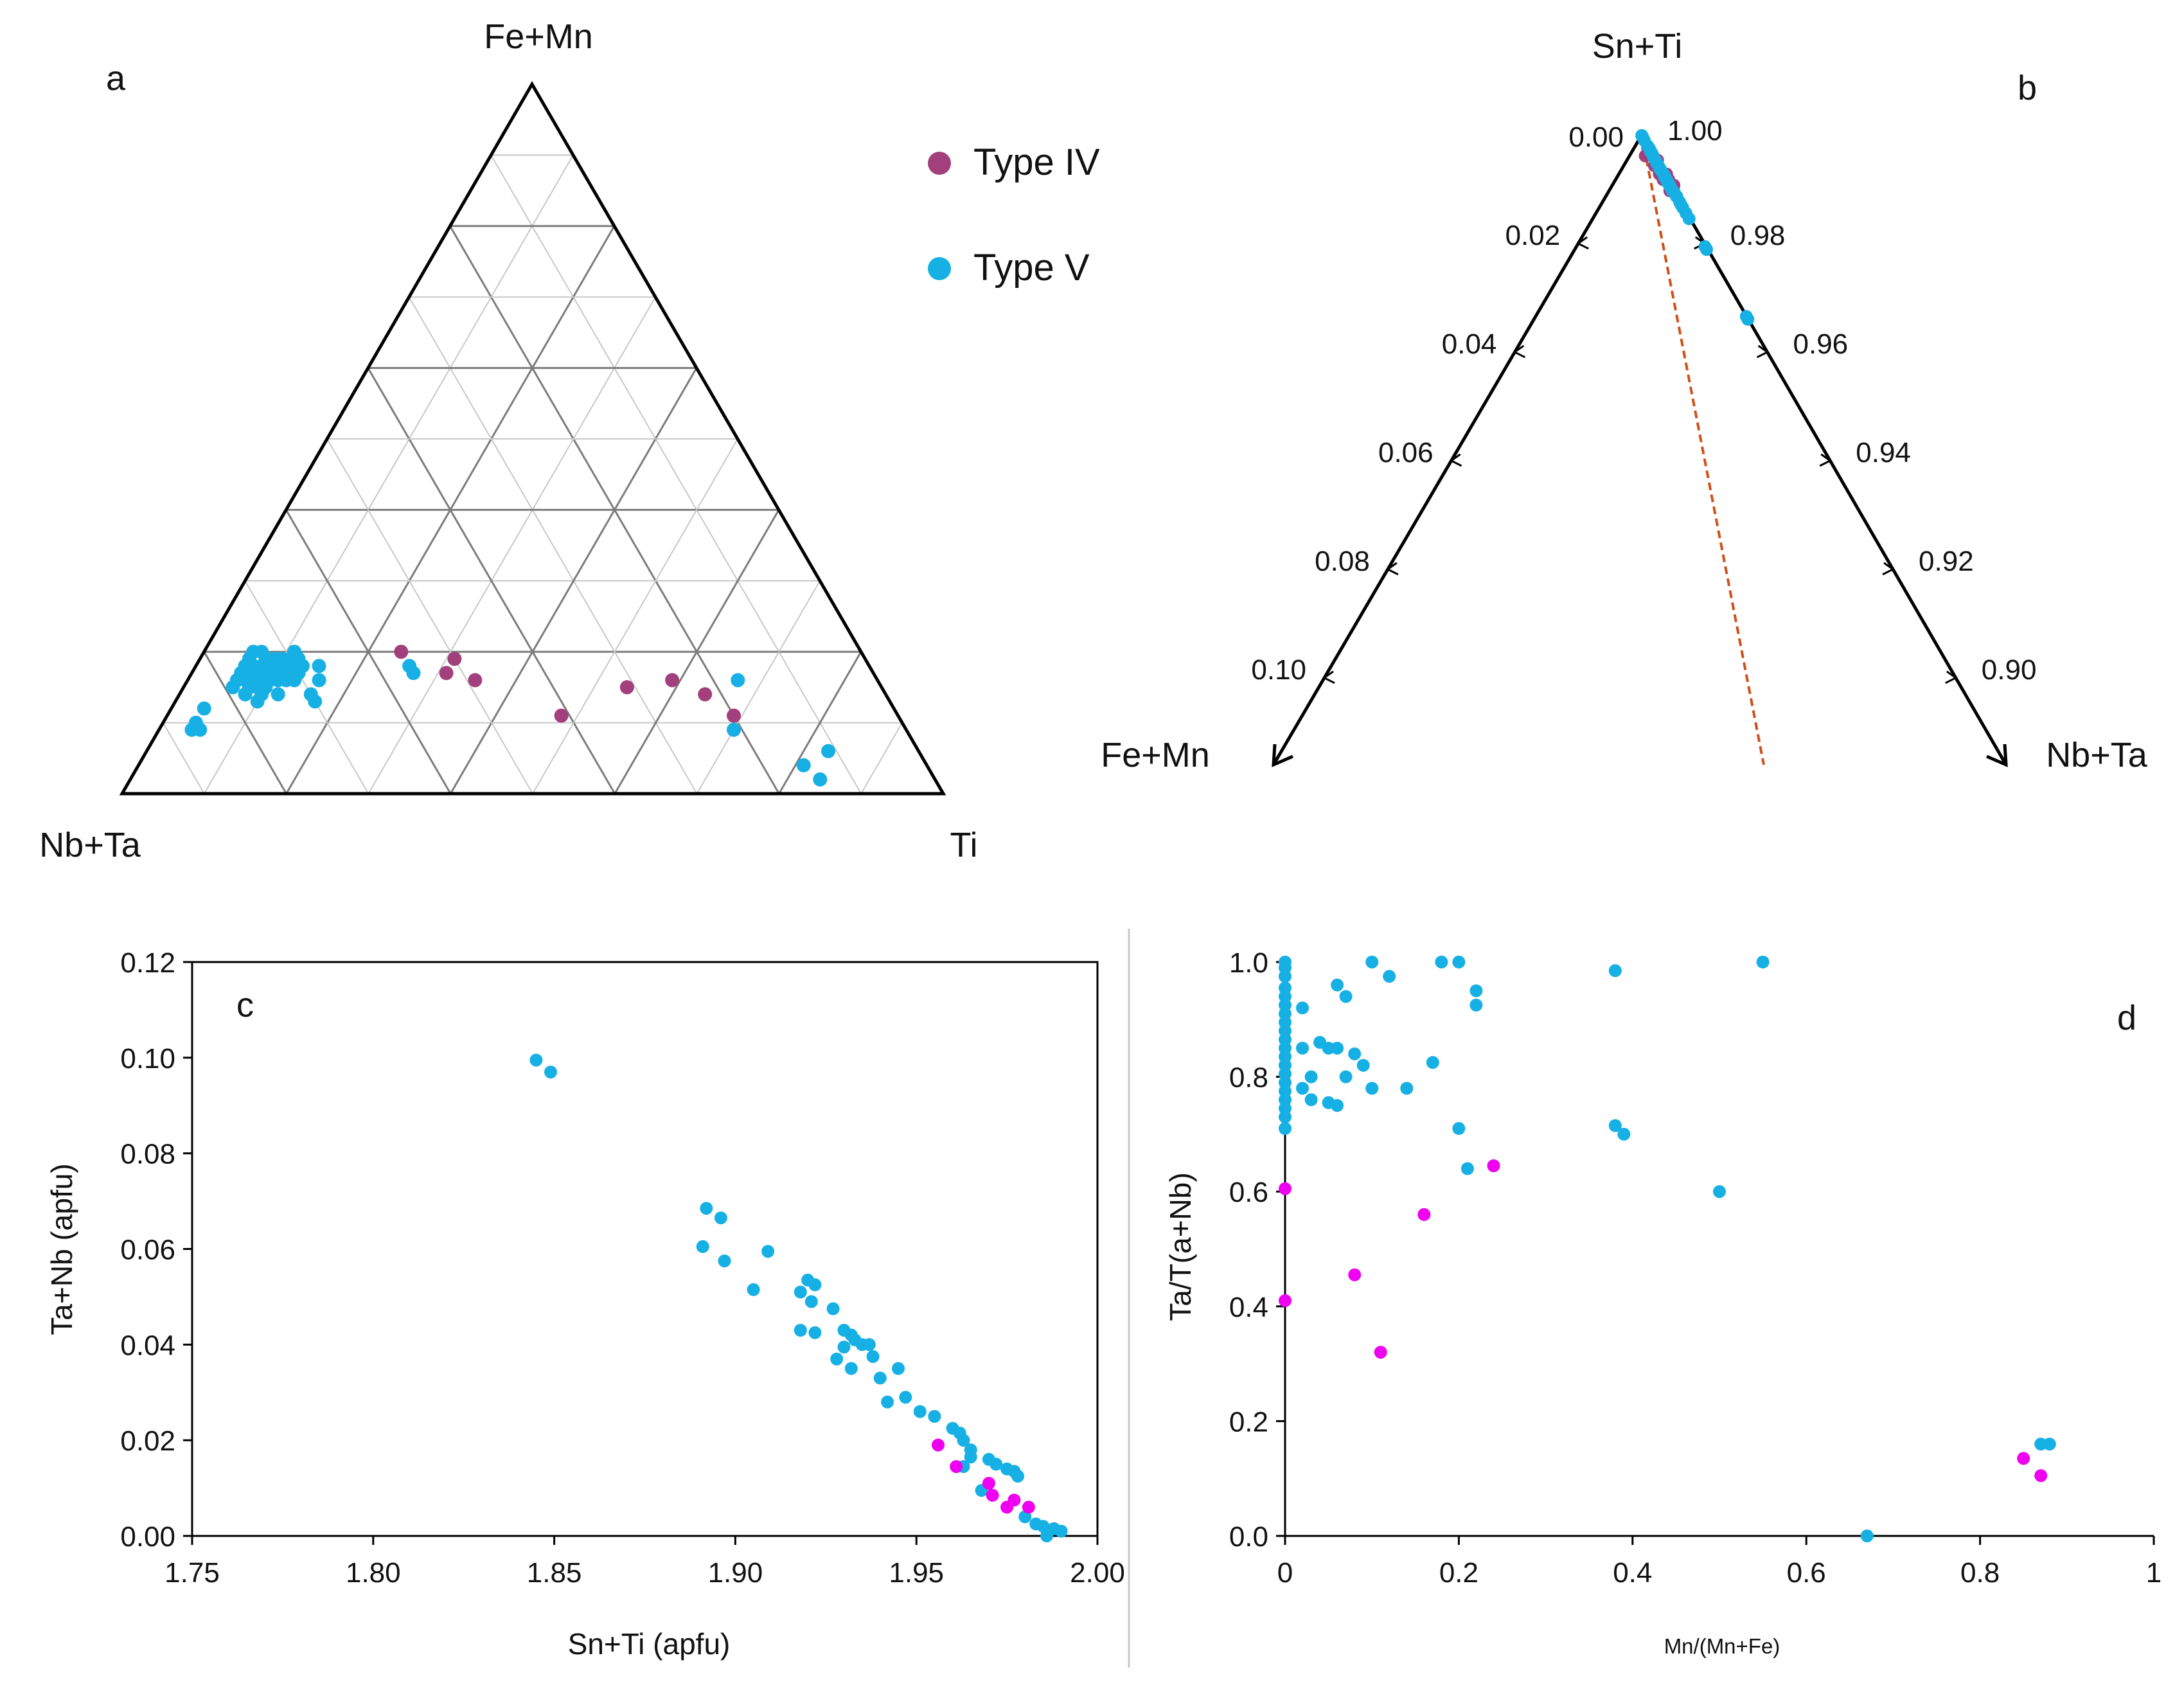  I want to click on panel-b-label: b, so click(2027, 88).